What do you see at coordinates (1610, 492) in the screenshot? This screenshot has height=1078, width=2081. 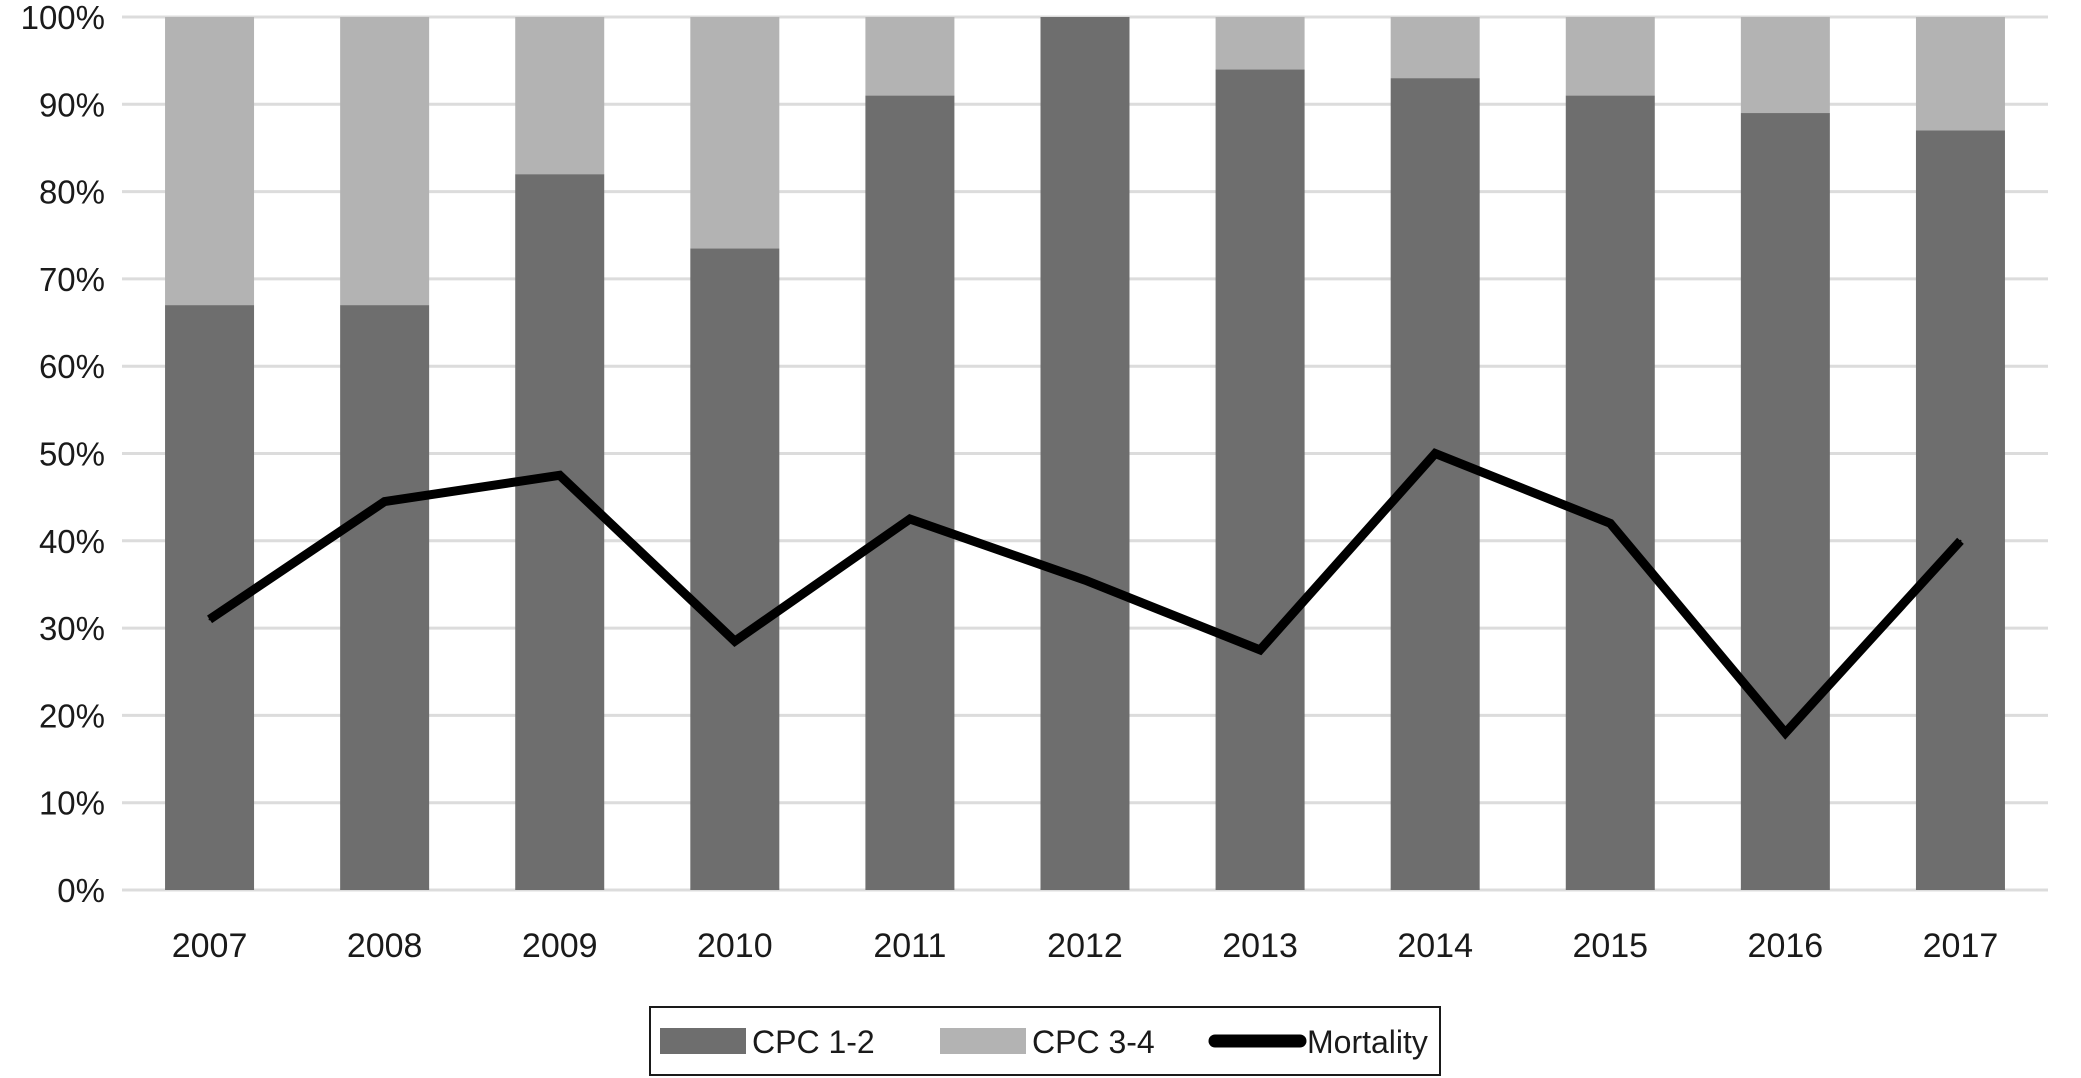 I see `bar-cpc-1-2-2015` at bounding box center [1610, 492].